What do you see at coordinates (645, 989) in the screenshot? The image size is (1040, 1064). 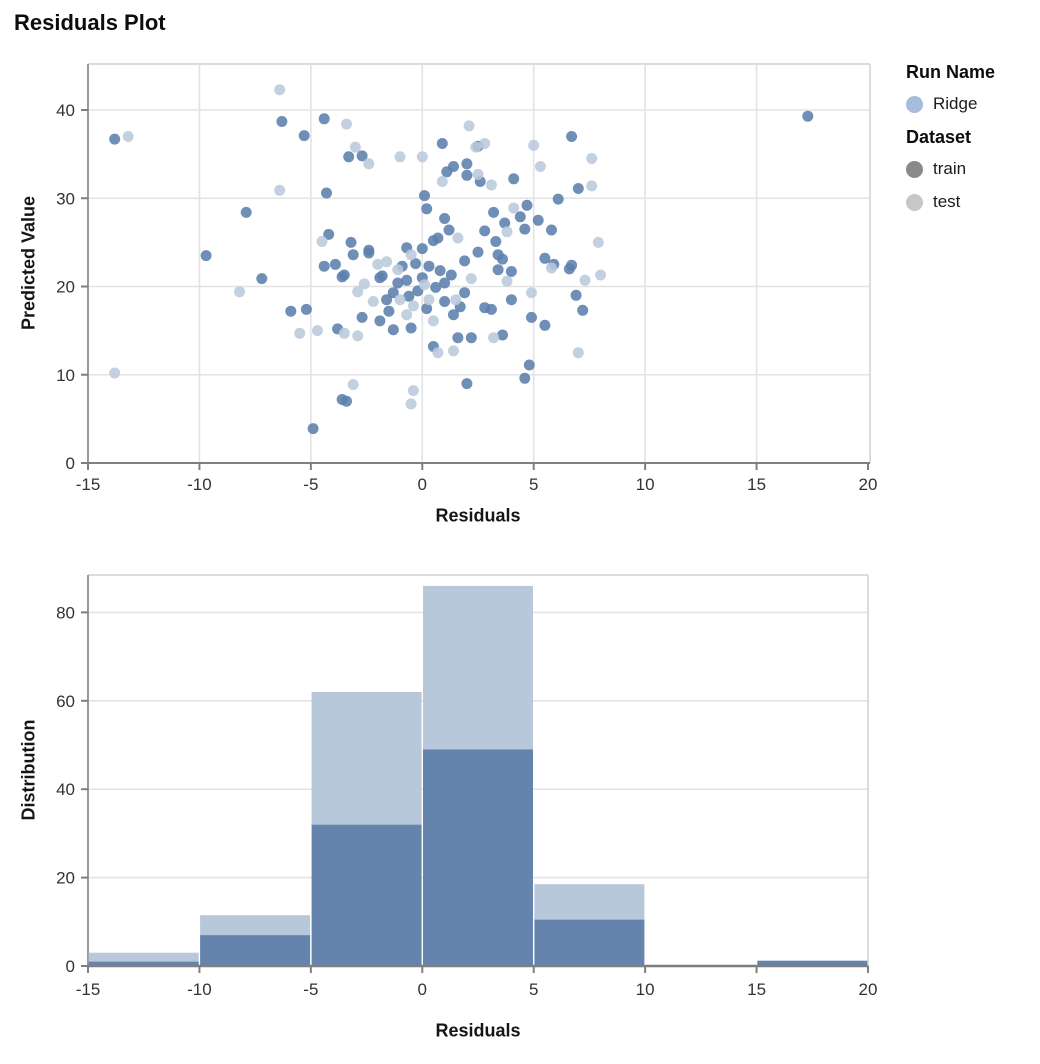 I see `histogram-x-tick-label: 10` at bounding box center [645, 989].